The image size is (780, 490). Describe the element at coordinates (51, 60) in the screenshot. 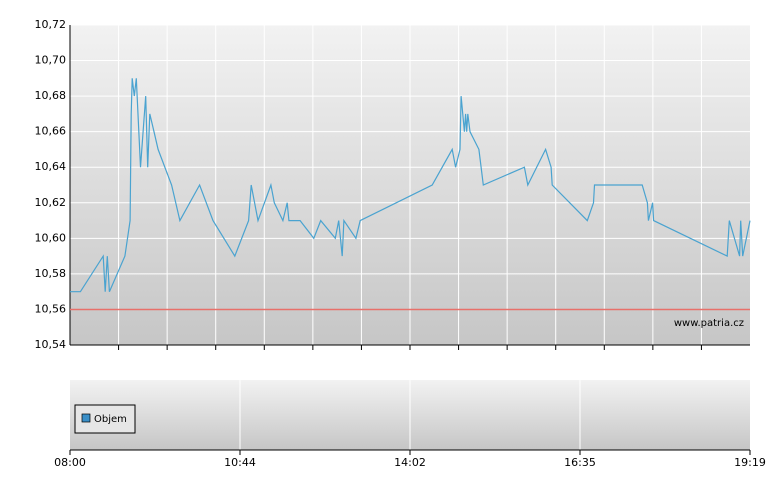

I see `y-tick-label: 10,70` at that location.